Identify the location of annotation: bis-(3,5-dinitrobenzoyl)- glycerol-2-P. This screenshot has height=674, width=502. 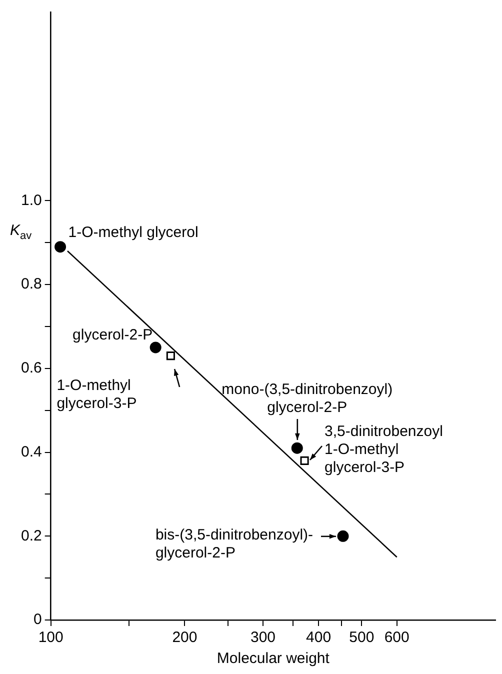
(234, 544).